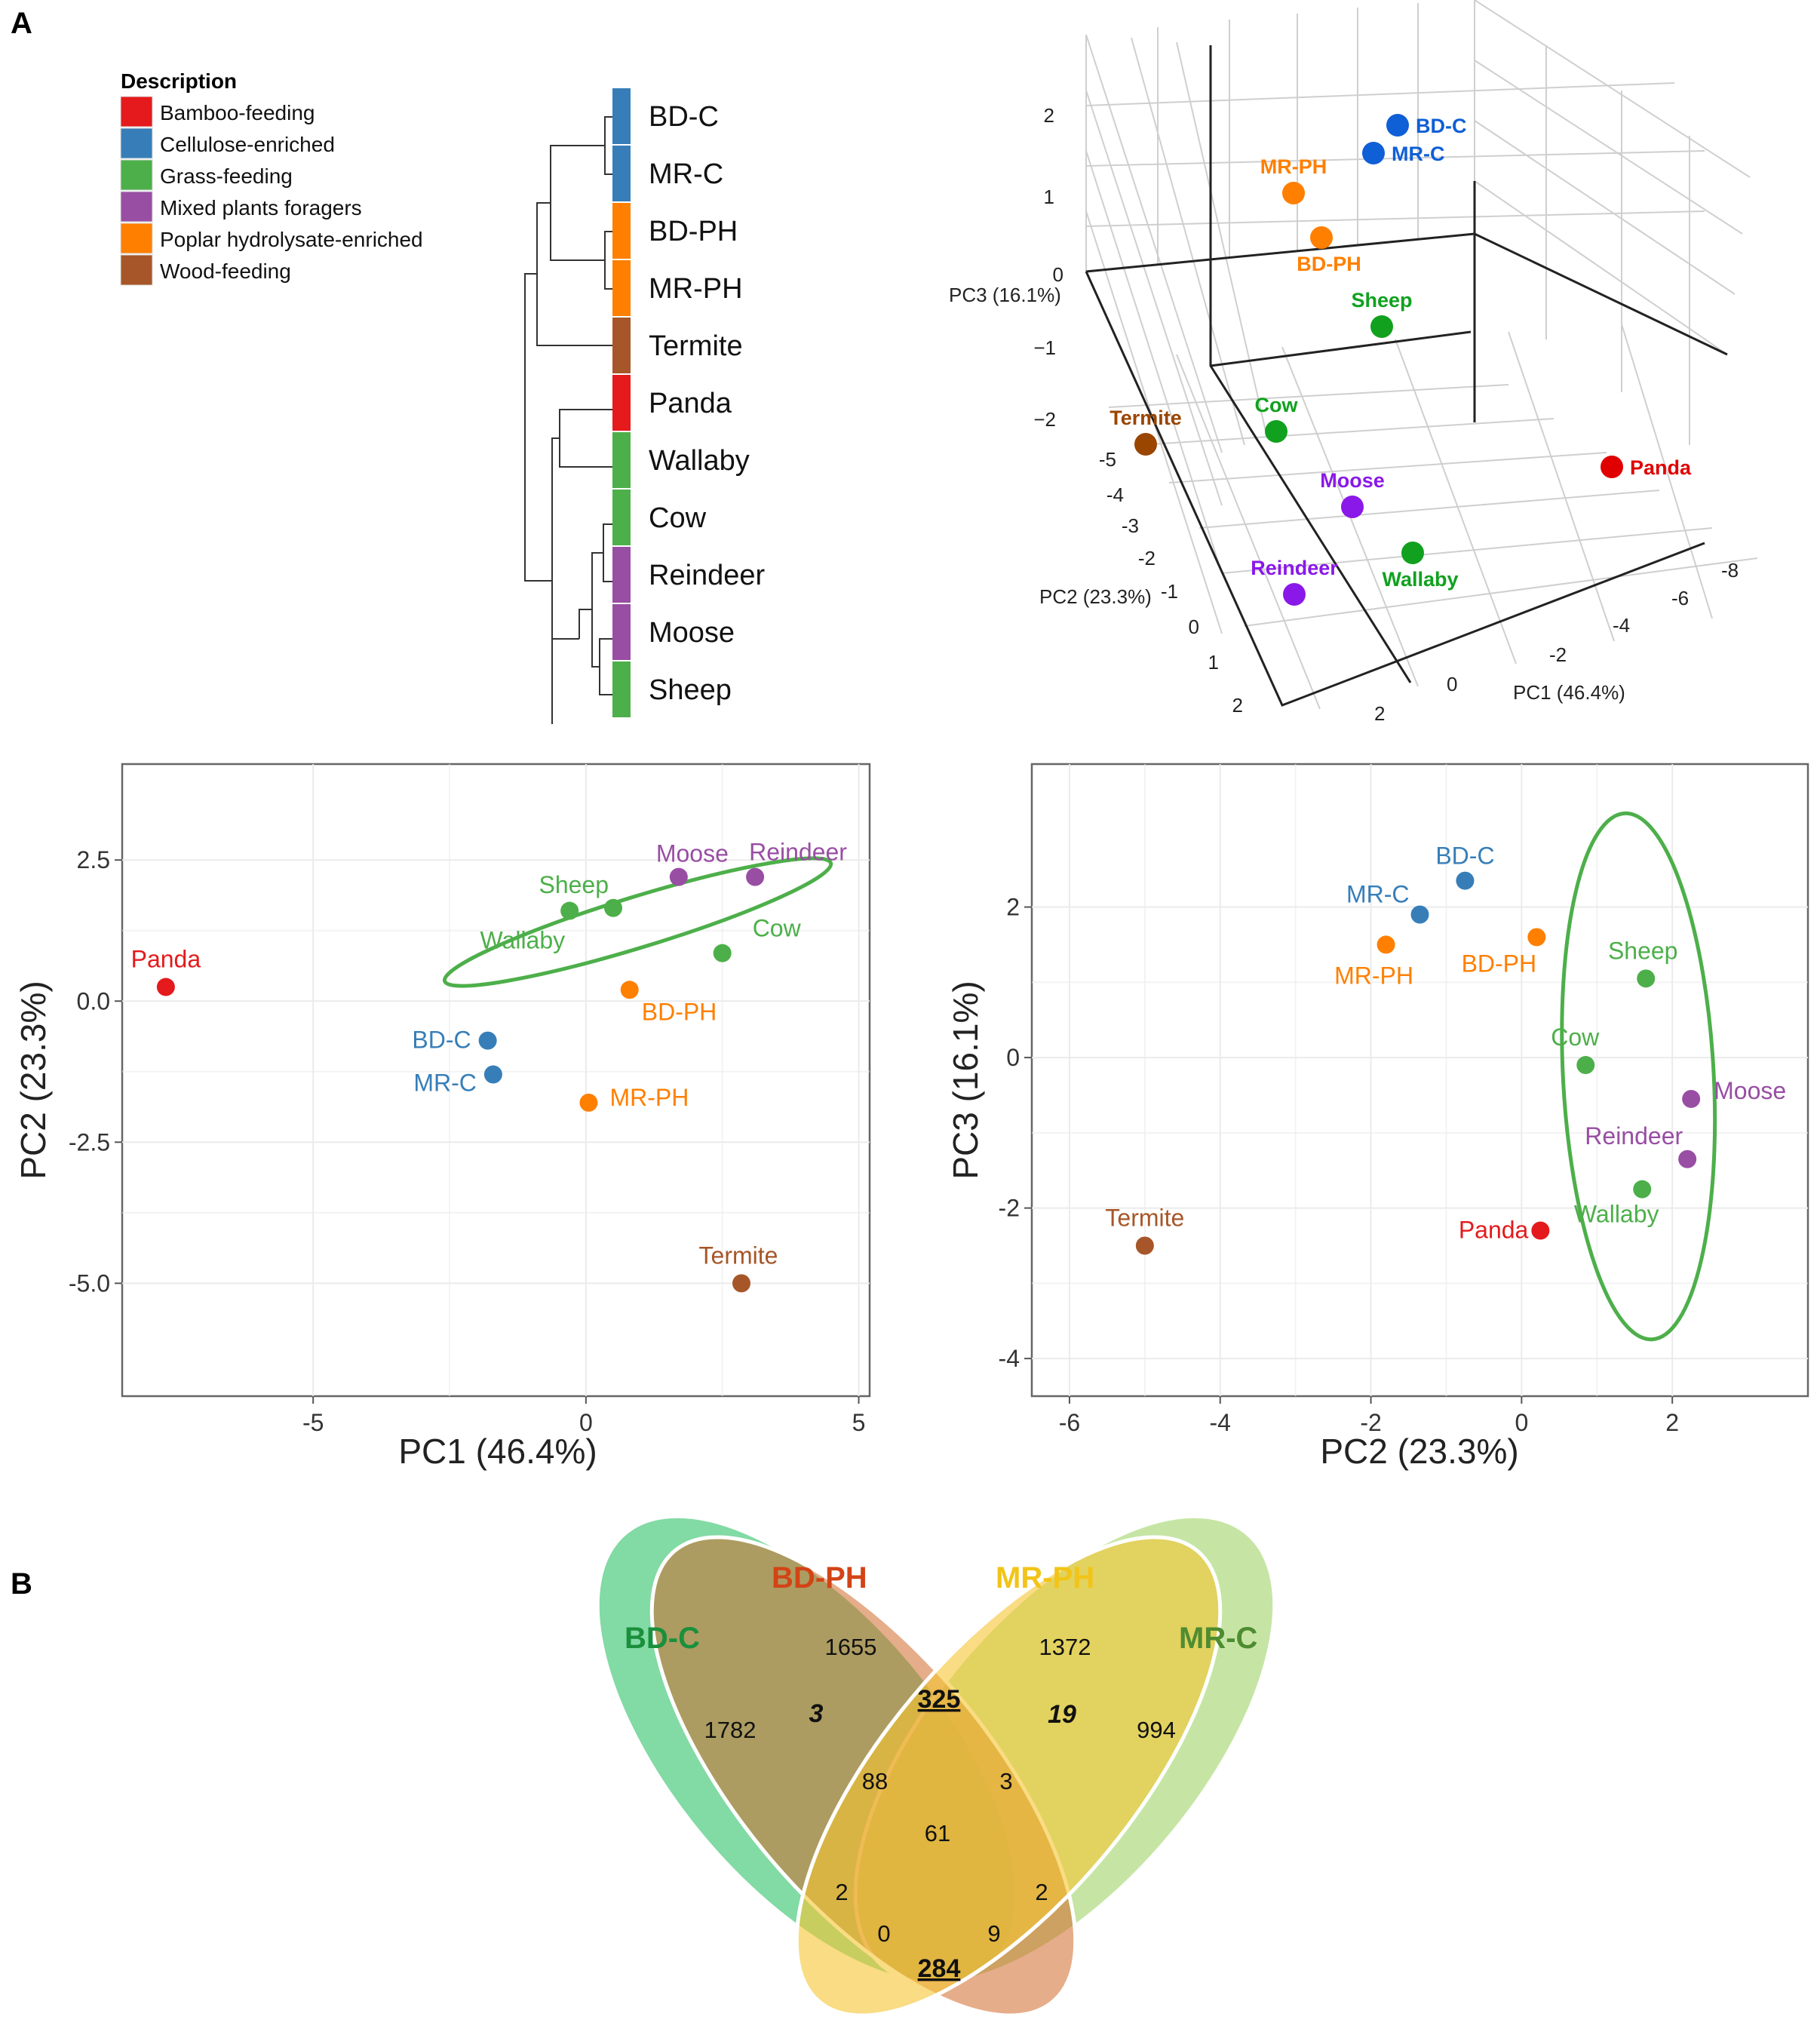 This screenshot has height=2032, width=1820. Describe the element at coordinates (1521, 1422) in the screenshot. I see `scatter-pc2-pc3-xtick-label: 0` at that location.